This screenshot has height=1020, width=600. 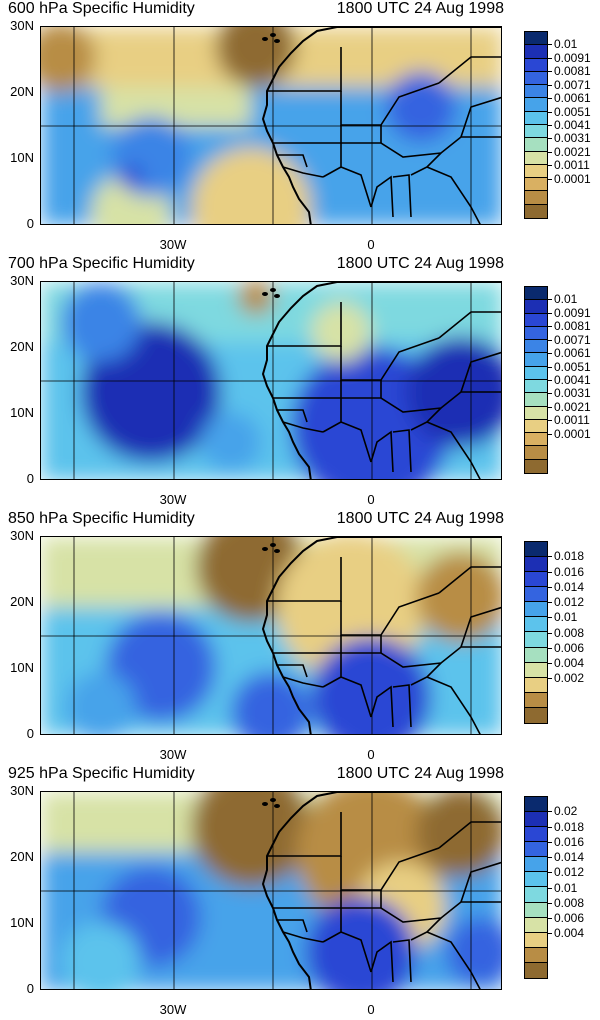 What do you see at coordinates (173, 754) in the screenshot?
I see `lon-label: 30W` at bounding box center [173, 754].